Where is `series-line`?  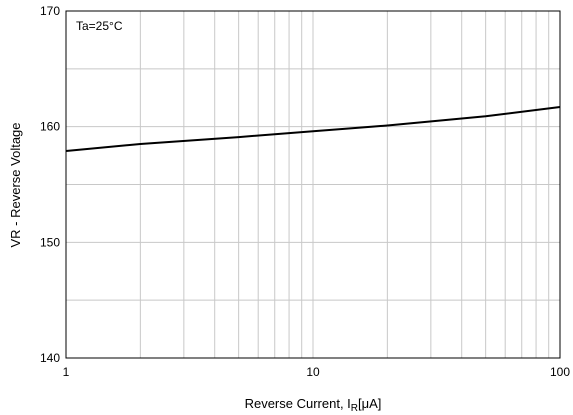 series-line is located at coordinates (313, 129).